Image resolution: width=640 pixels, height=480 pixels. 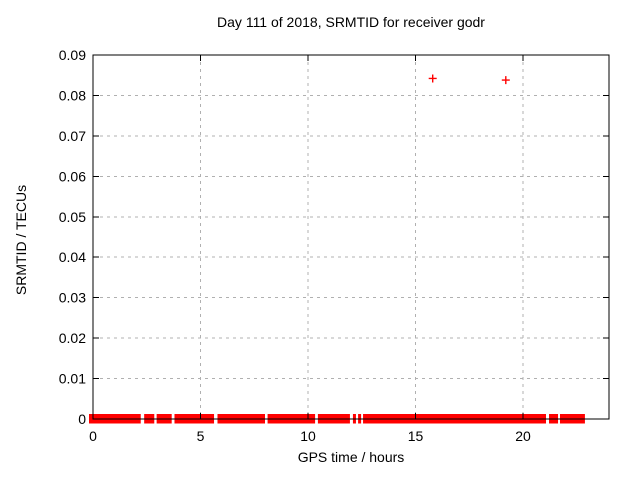 I want to click on y-tick-label: 0.07, so click(x=72, y=136).